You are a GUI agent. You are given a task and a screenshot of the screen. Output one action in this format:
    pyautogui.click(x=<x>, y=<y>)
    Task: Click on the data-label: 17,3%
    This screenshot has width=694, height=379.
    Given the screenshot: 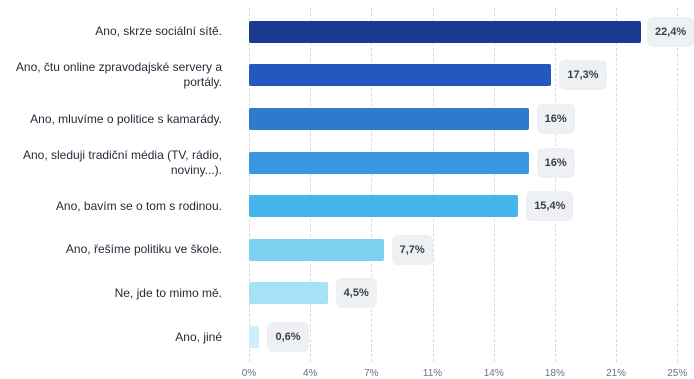 What is the action you would take?
    pyautogui.click(x=583, y=75)
    